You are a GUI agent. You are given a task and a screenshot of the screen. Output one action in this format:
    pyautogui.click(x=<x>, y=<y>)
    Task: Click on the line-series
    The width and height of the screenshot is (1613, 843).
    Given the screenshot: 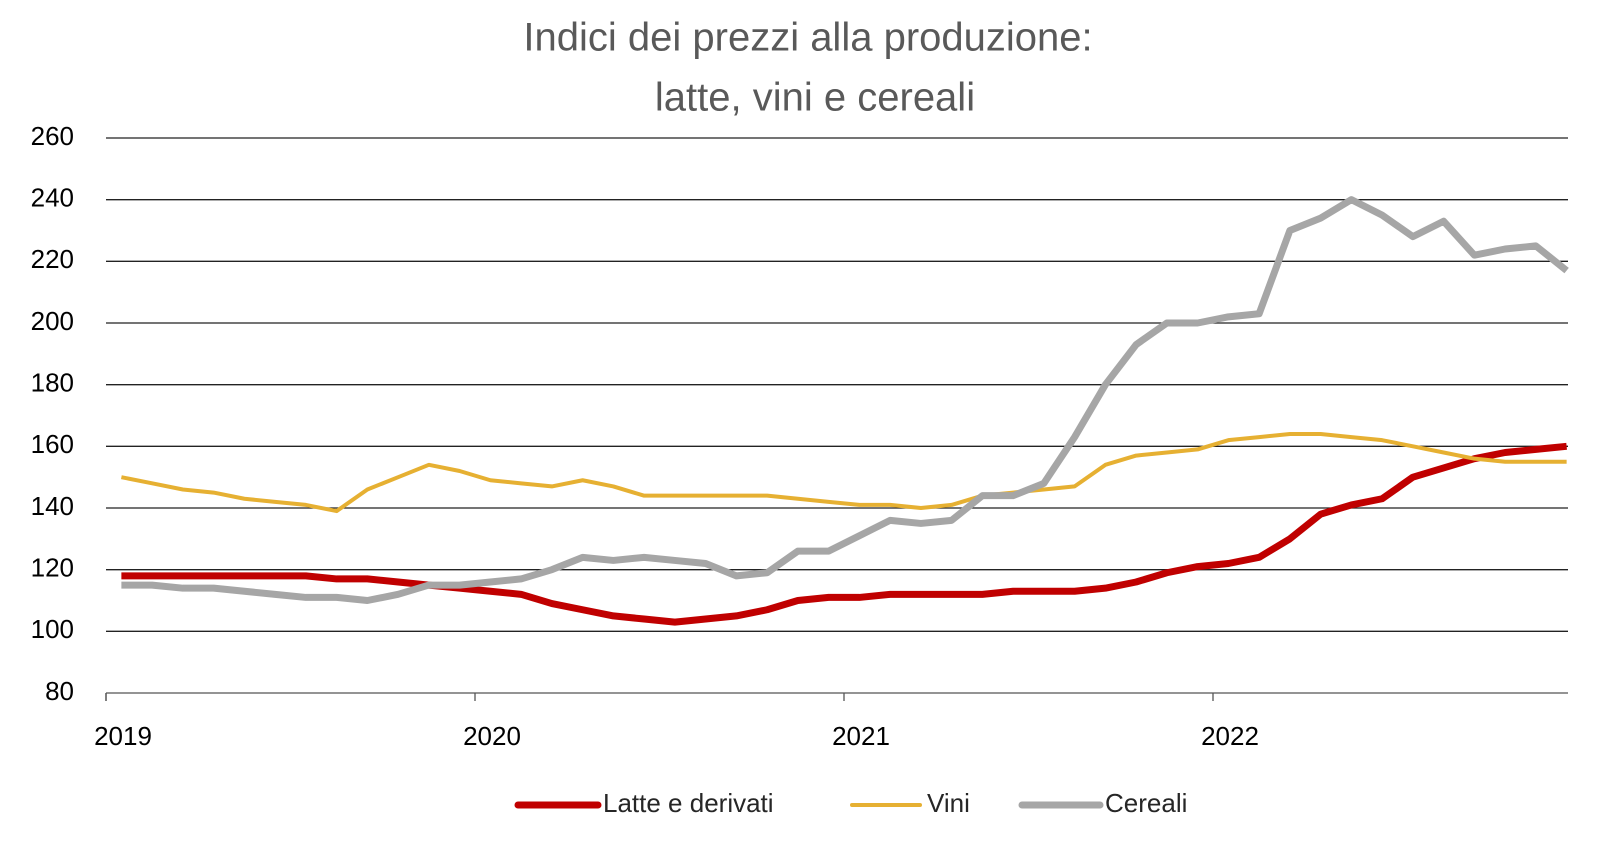 What is the action you would take?
    pyautogui.click(x=843, y=473)
    